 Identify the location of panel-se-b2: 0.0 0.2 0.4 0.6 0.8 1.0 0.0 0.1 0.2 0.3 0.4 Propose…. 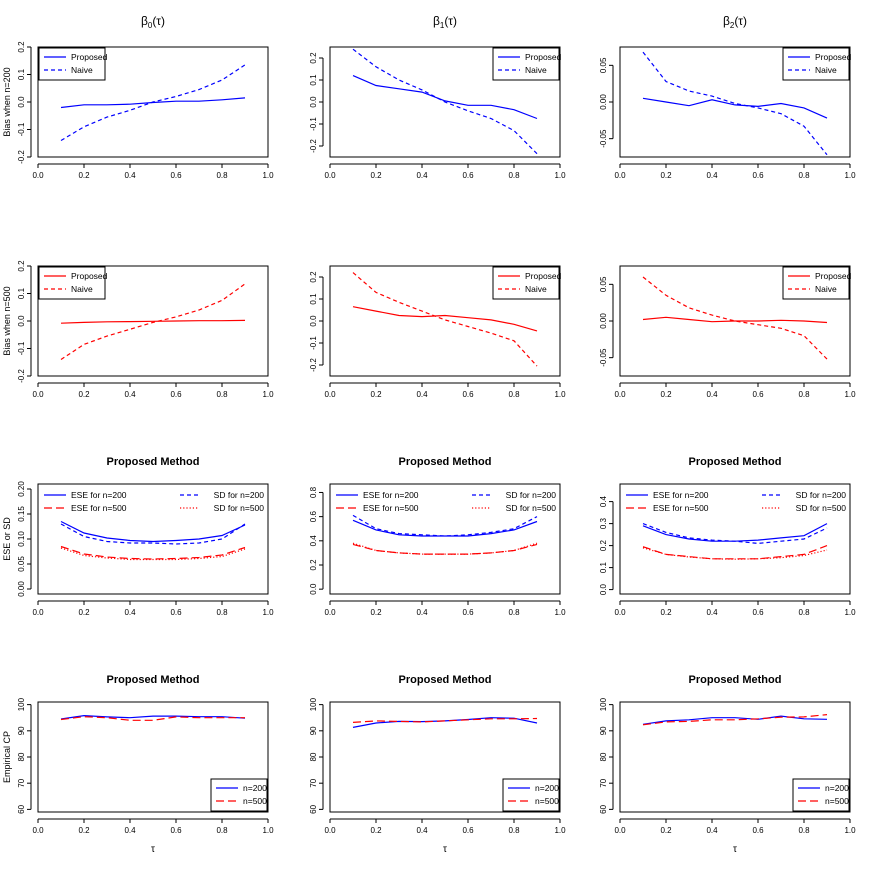
(727, 536).